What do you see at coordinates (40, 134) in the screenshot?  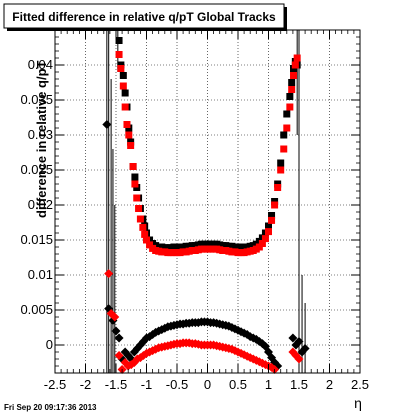 I see `y-tick-label: 0.03` at bounding box center [40, 134].